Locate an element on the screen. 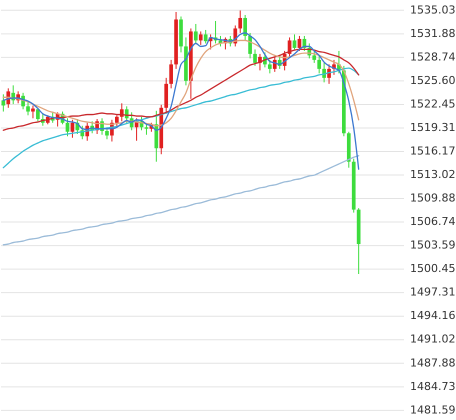  y-tick-label: 1516.17 is located at coordinates (433, 151).